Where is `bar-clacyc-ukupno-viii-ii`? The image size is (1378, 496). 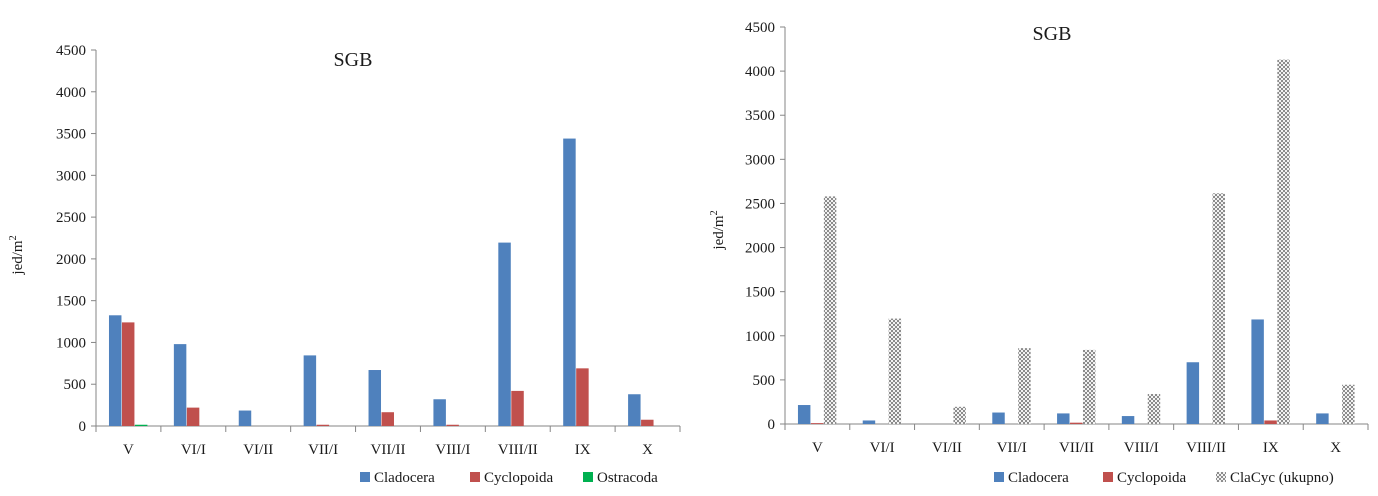 bar-clacyc-ukupno-viii-ii is located at coordinates (1218, 308).